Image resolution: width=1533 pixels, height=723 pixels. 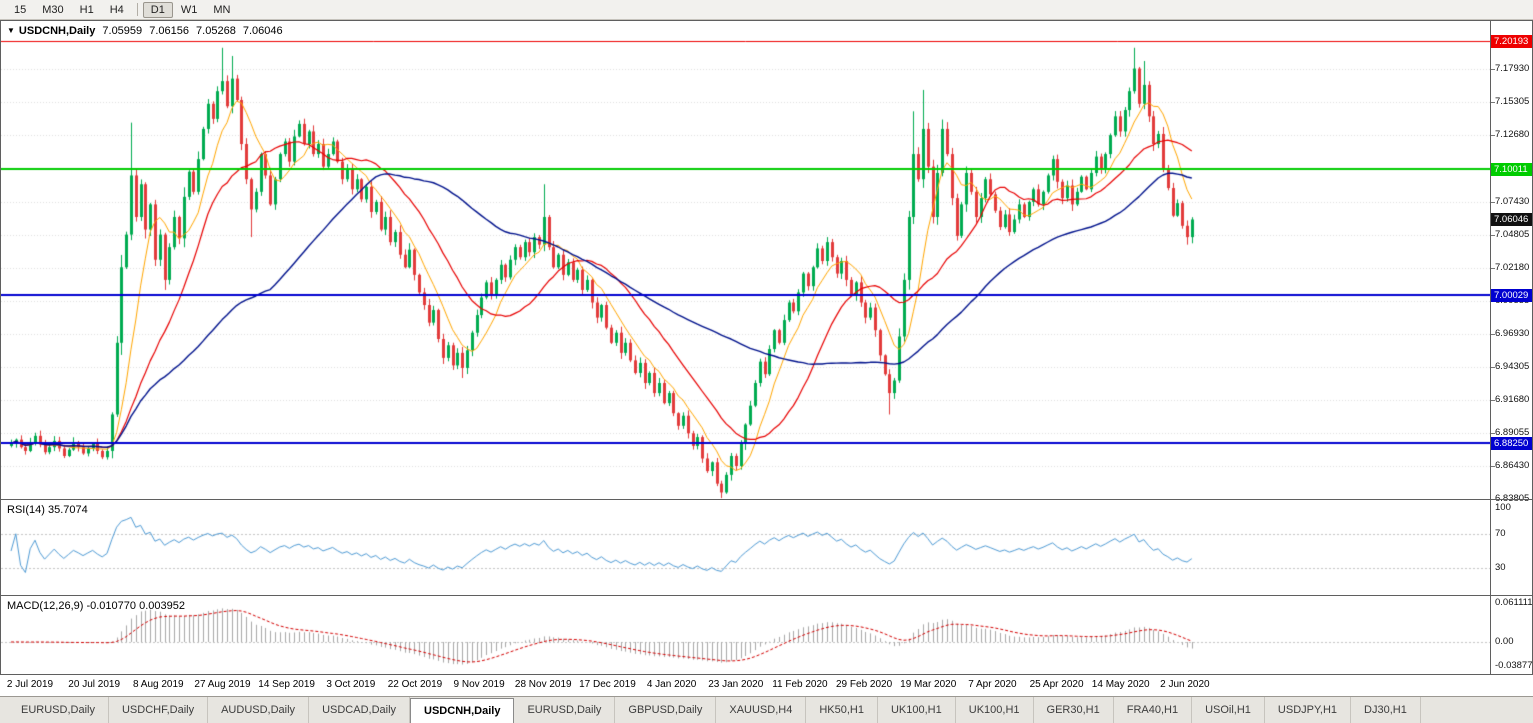 I want to click on date-label: 23 Jan 2020, so click(x=736, y=684).